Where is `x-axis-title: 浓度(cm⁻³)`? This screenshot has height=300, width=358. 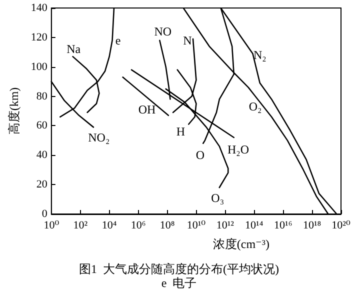
x-axis-title: 浓度(cm⁻³) is located at coordinates (241, 244).